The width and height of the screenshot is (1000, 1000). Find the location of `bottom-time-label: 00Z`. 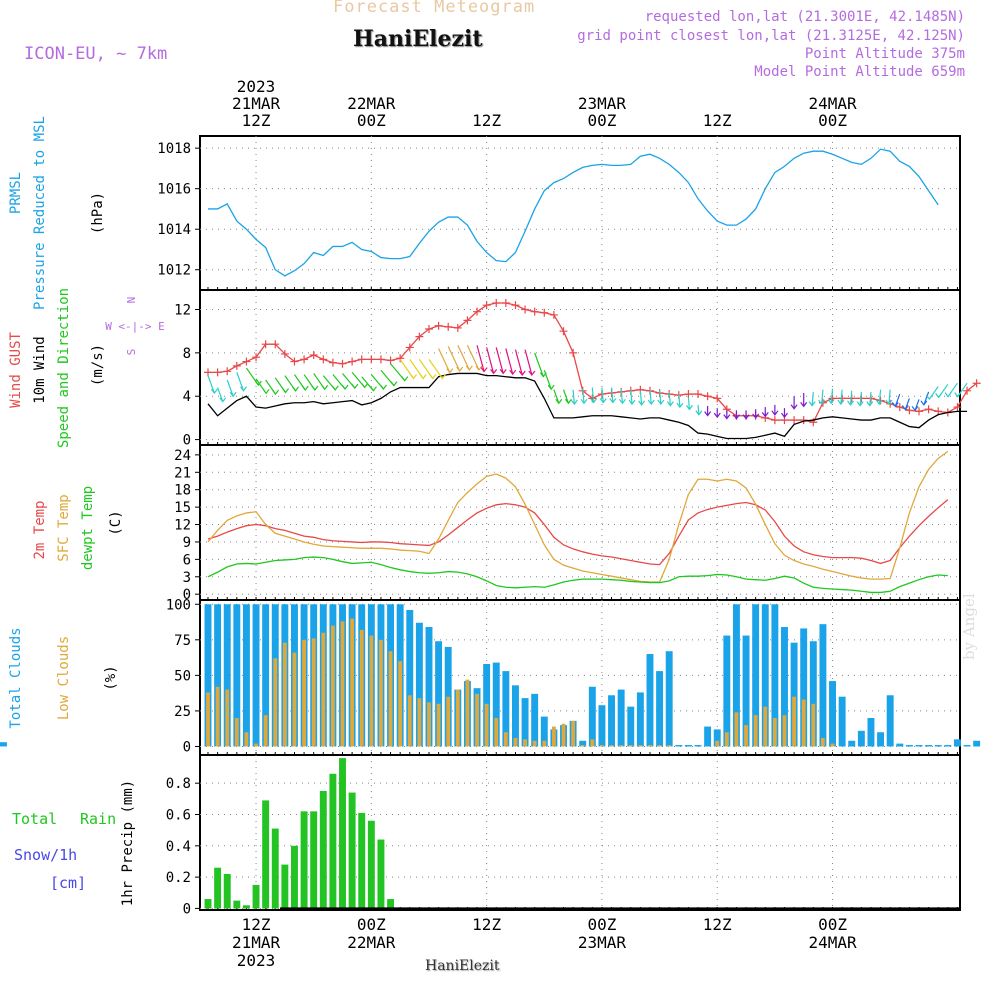

bottom-time-label: 00Z is located at coordinates (601, 924).